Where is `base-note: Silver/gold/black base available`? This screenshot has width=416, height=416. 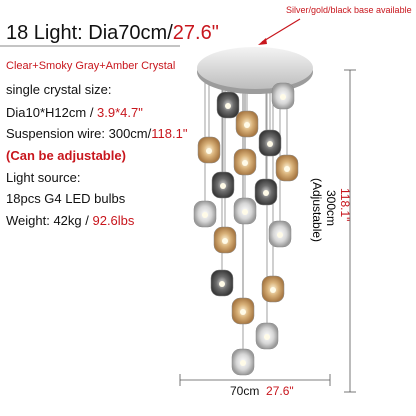
base-note: Silver/gold/black base available is located at coordinates (349, 10).